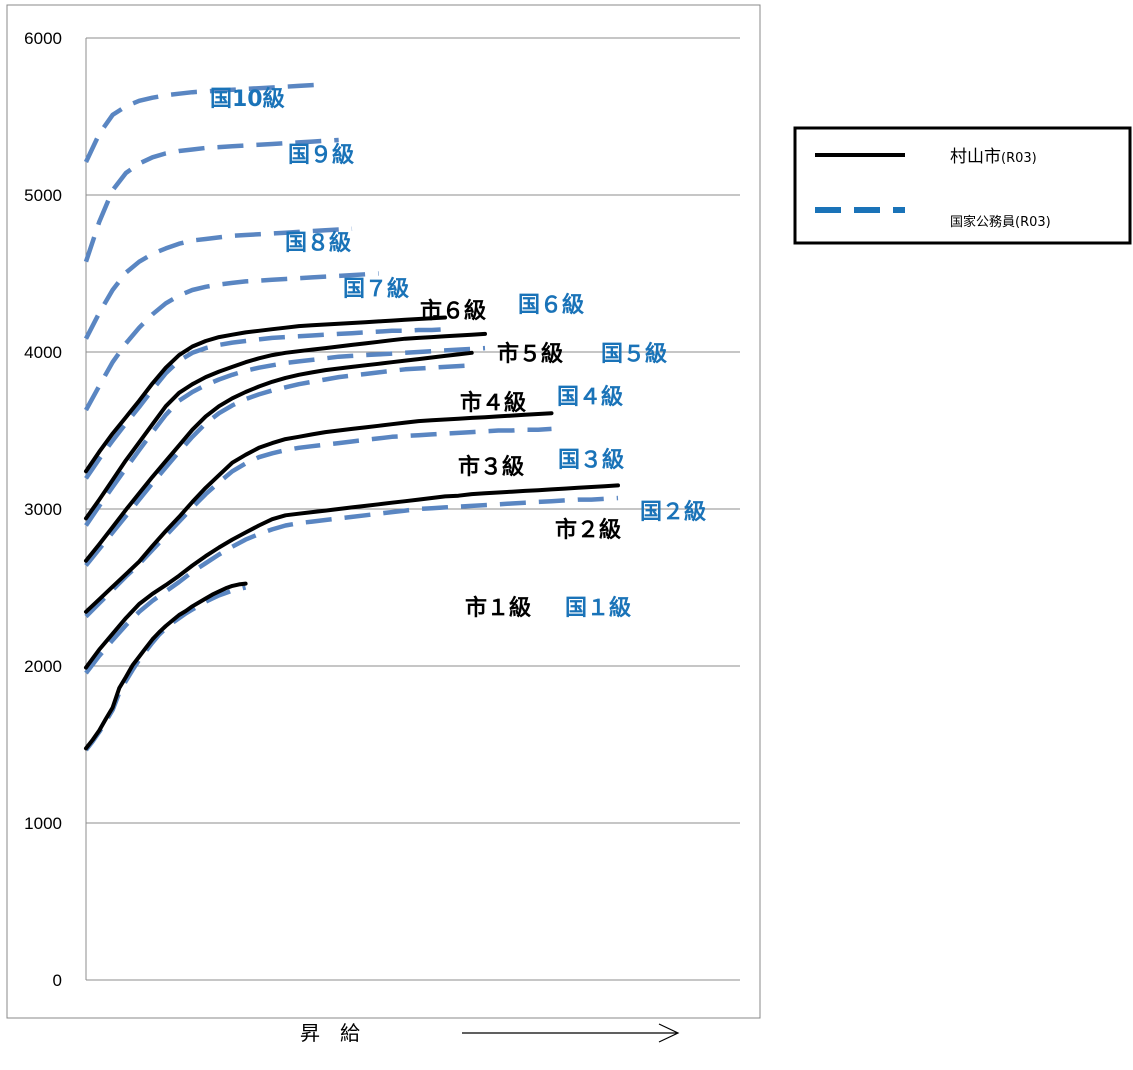  Describe the element at coordinates (1000, 222) in the screenshot. I see `legend-national-label: 国家公務員(R03)` at that location.